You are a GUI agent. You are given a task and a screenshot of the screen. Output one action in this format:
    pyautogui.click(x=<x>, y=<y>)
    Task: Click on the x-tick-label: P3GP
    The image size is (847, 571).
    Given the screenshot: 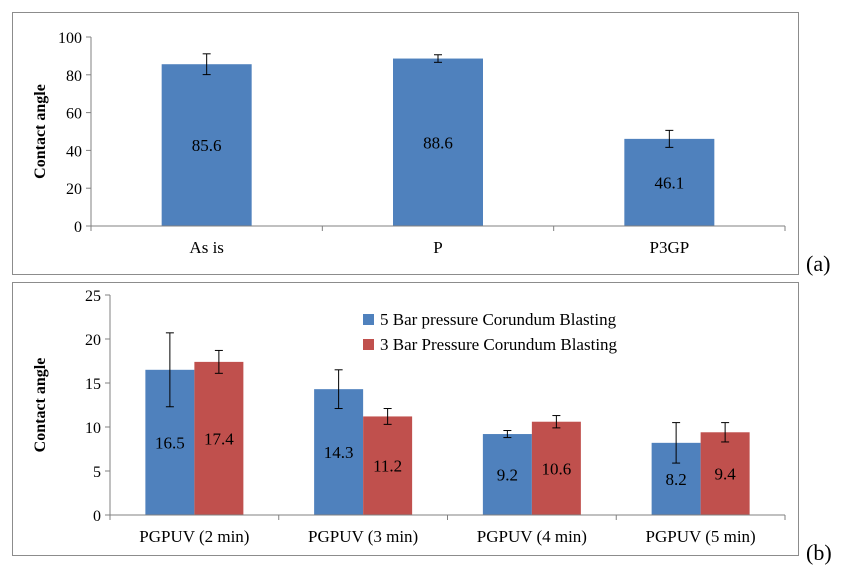 What is the action you would take?
    pyautogui.click(x=669, y=247)
    